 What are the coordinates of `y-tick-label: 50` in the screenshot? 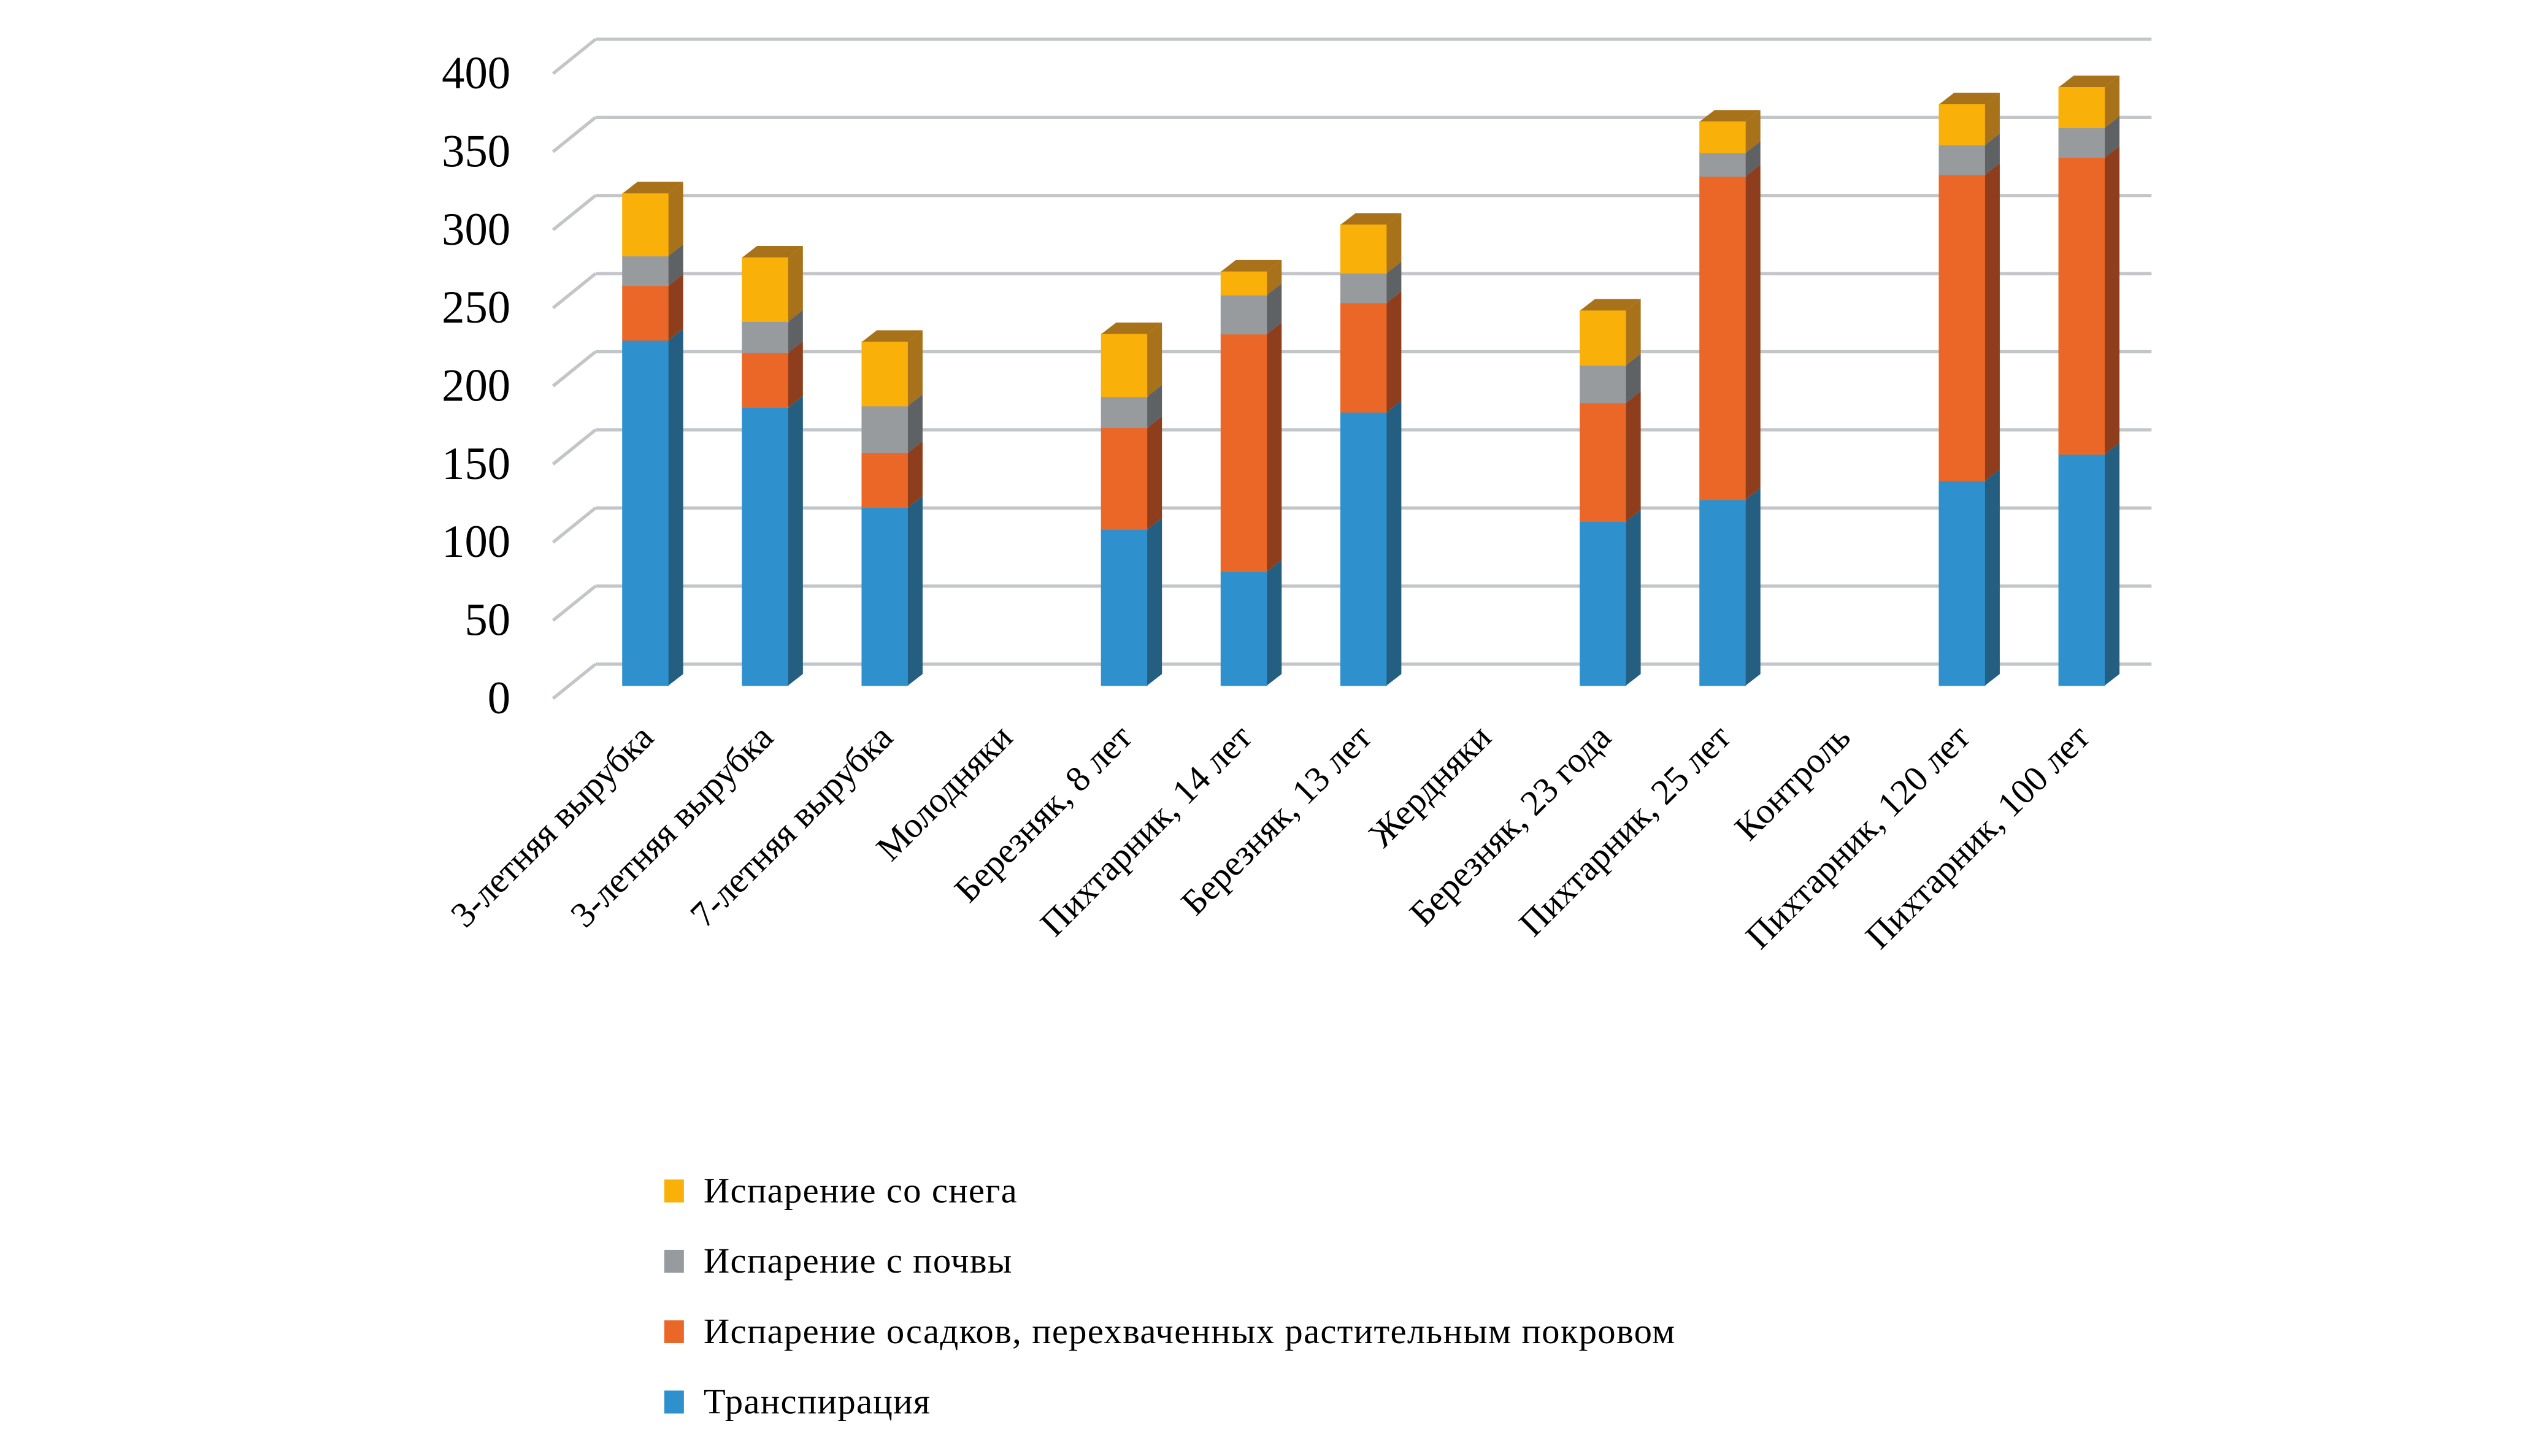 It's located at (487, 620).